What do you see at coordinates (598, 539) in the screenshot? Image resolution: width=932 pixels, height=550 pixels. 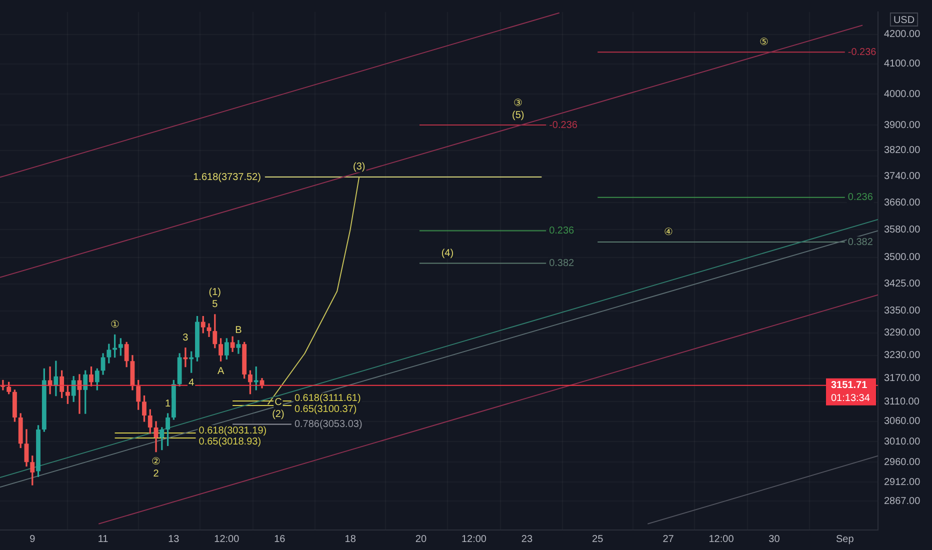 I see `x-tick-label: 25` at bounding box center [598, 539].